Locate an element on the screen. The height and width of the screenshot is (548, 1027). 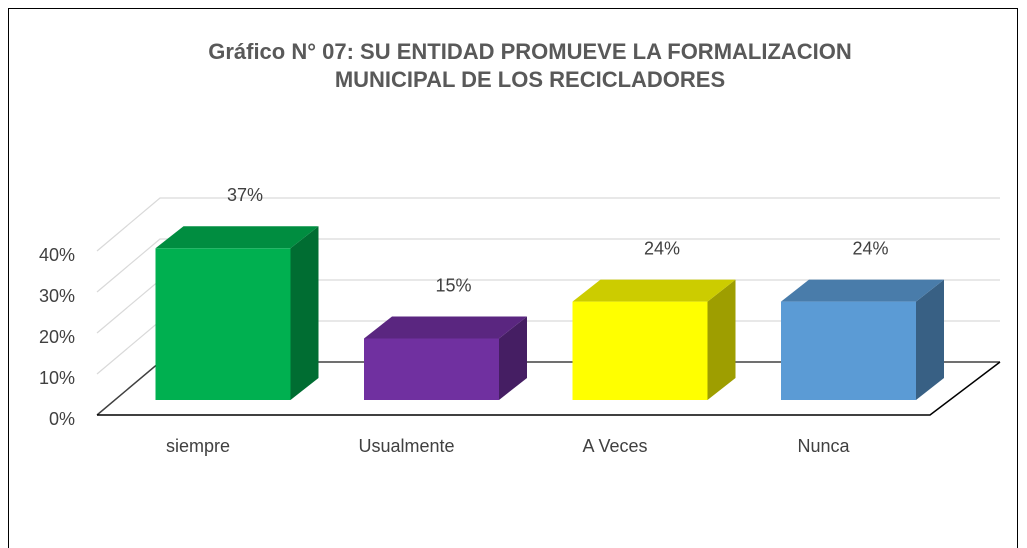
x-tick-label: siempre is located at coordinates (198, 446).